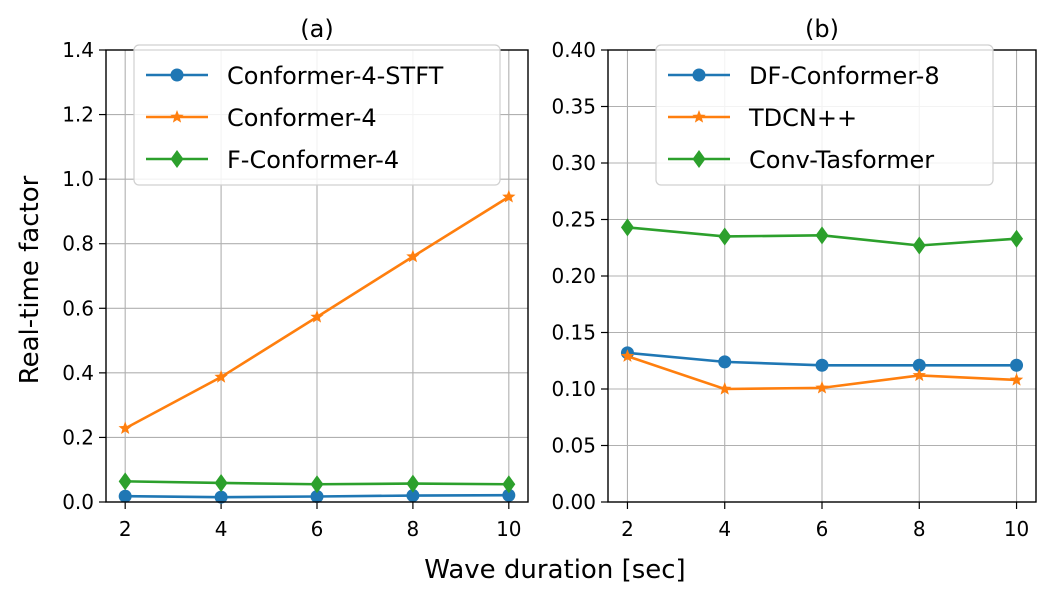  I want to click on y-tick-label: 0.00, so click(573, 502).